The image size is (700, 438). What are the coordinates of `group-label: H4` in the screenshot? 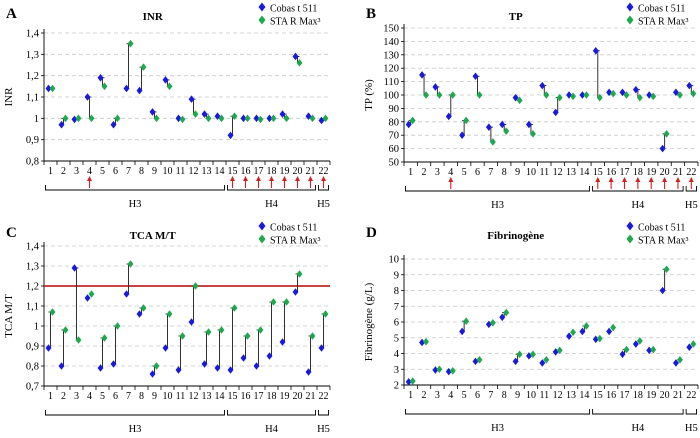 It's located at (638, 428).